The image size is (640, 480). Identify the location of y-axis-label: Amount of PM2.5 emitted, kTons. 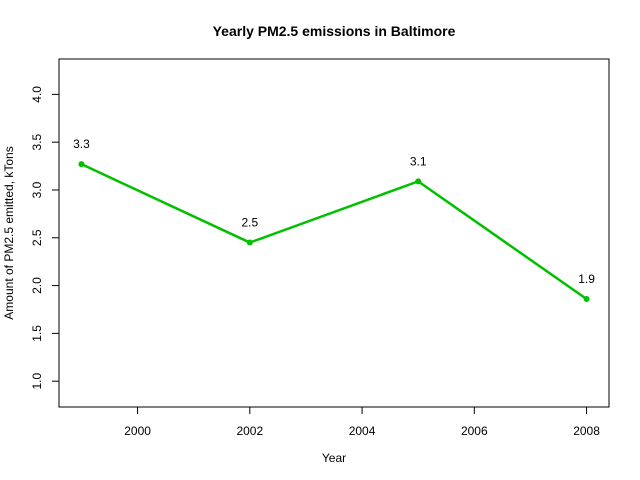
(9, 232).